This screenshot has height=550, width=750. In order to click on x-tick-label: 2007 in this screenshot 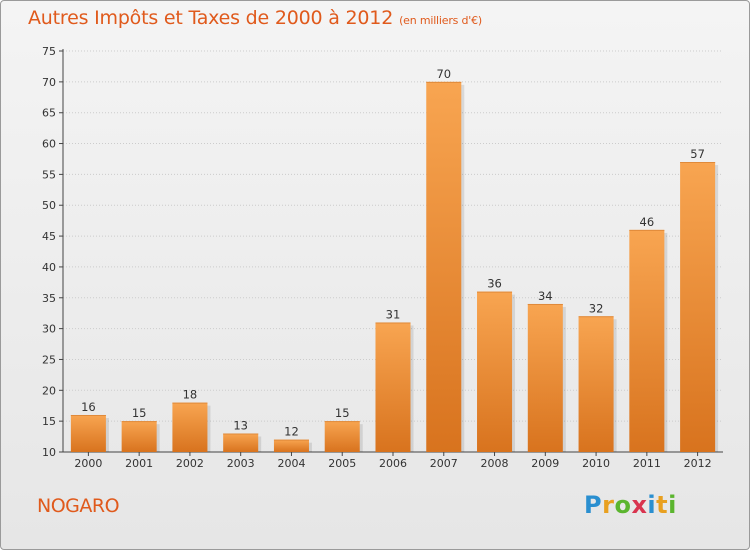, I will do `click(444, 463)`.